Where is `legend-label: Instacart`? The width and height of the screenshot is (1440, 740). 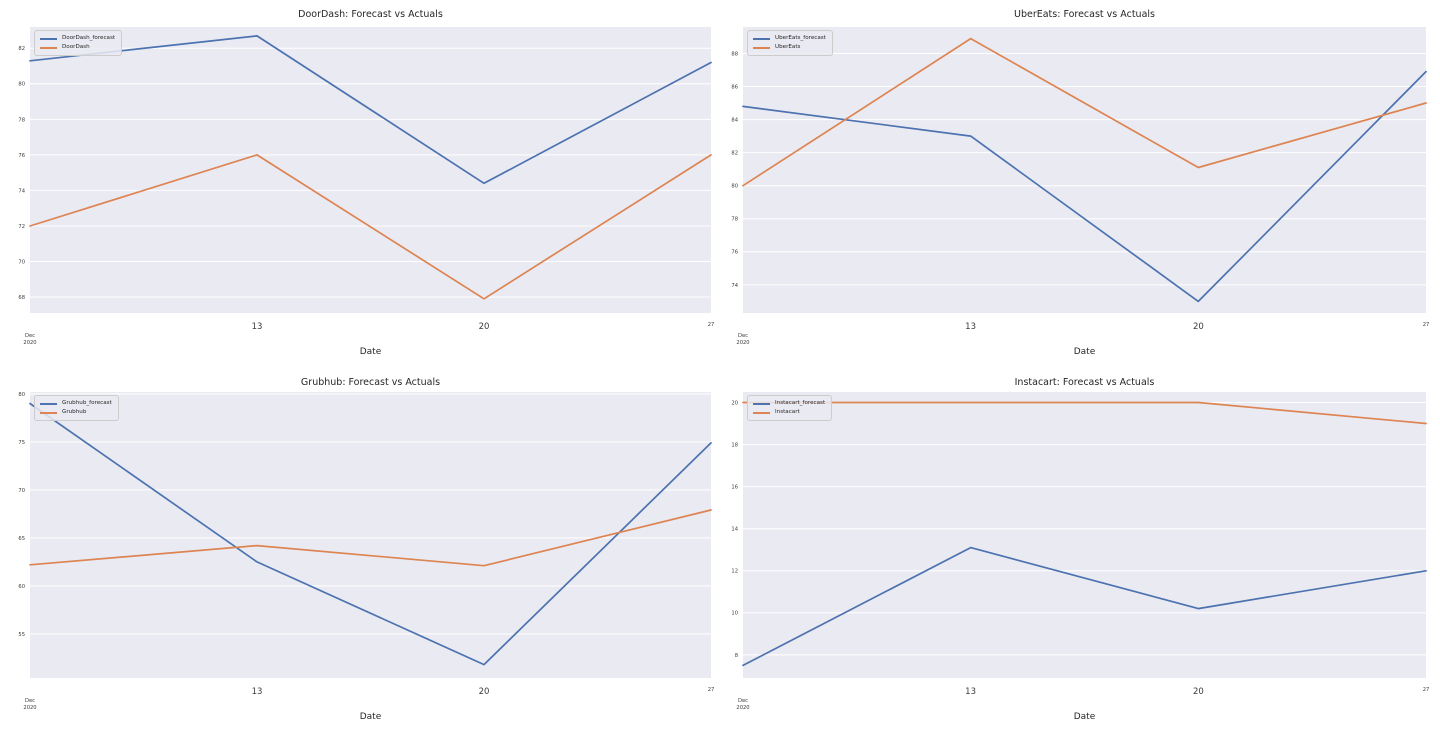
legend-label: Instacart is located at coordinates (787, 412).